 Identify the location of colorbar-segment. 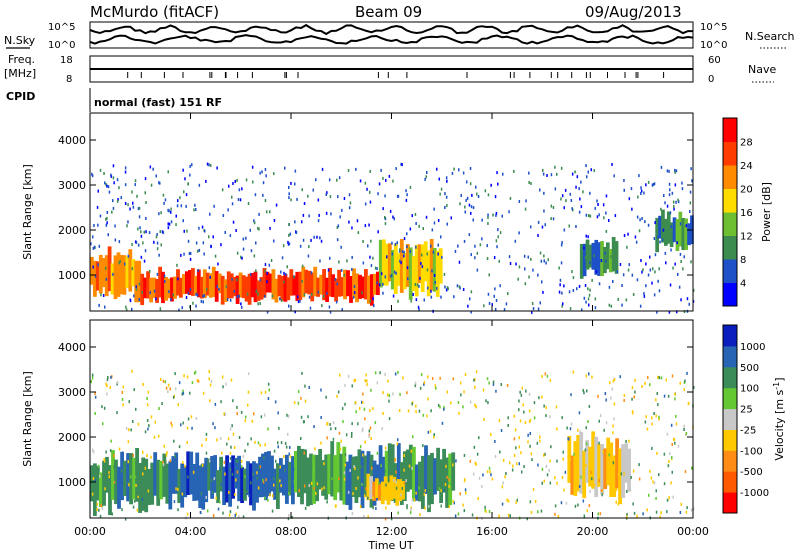
(730, 177).